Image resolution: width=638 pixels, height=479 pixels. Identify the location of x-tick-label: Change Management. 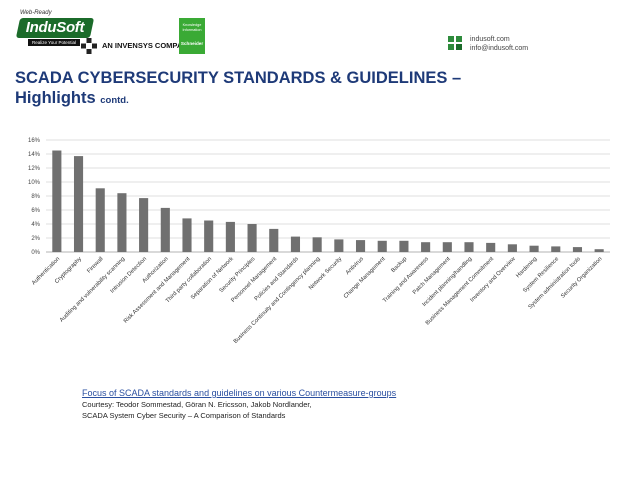
(365, 278).